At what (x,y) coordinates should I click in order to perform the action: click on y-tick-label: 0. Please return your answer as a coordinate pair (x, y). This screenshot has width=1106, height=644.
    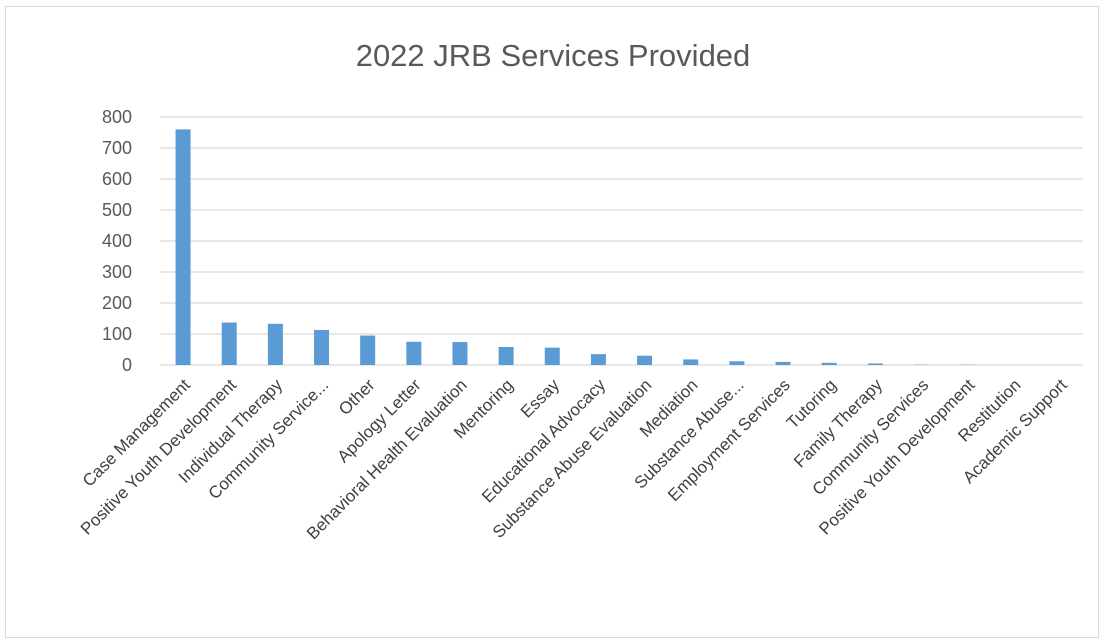
    Looking at the image, I should click on (127, 365).